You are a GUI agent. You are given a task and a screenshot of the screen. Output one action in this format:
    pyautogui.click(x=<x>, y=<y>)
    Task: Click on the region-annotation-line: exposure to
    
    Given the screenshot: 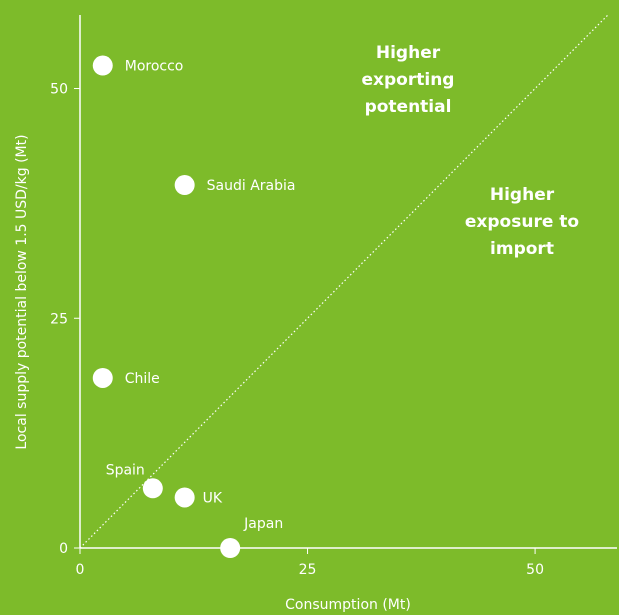 What is the action you would take?
    pyautogui.click(x=522, y=222)
    